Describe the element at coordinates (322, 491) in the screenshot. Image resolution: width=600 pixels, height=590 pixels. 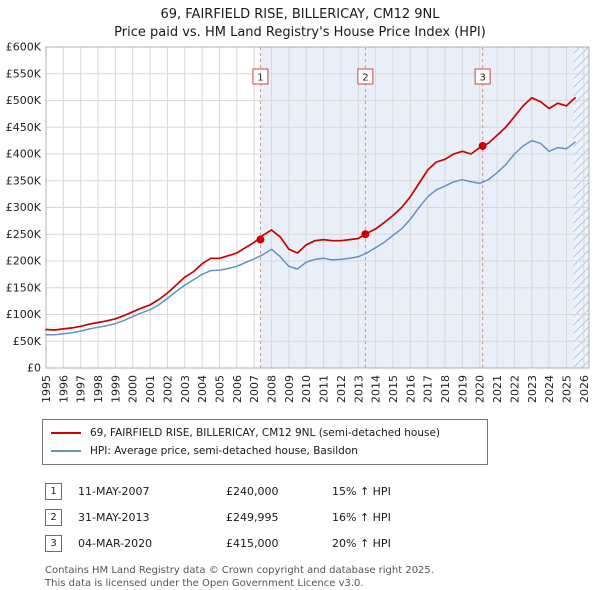
I see `table-row: 1 11-MAY-2007 £240,000 15% ↑ HPI` at that location.